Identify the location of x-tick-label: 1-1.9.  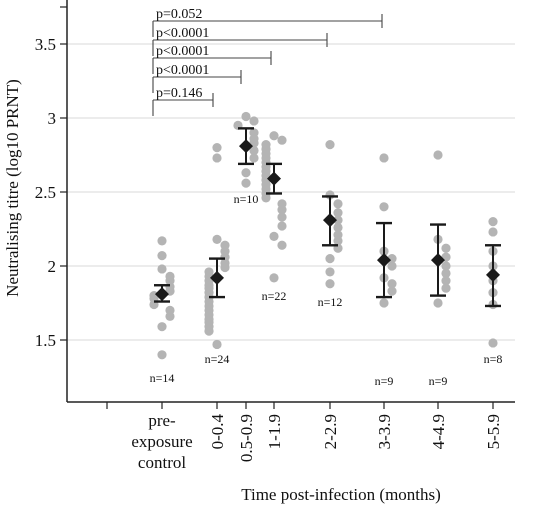
(274, 431).